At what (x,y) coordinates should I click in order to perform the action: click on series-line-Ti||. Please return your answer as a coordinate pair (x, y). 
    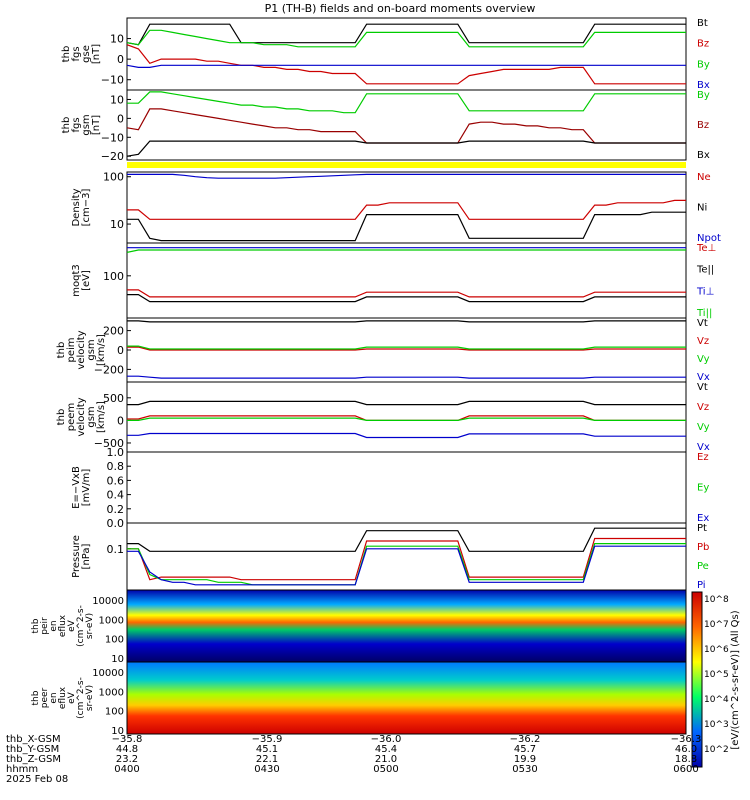
    Looking at the image, I should click on (406, 251).